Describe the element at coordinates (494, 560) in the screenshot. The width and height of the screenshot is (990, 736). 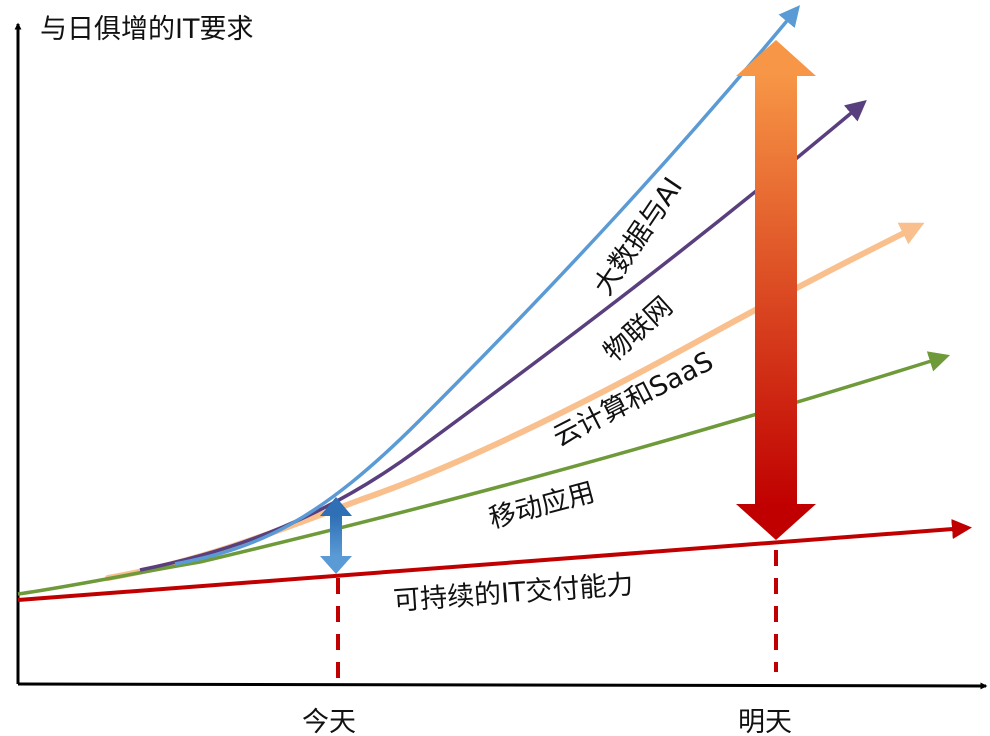
I see `it-capability-line` at that location.